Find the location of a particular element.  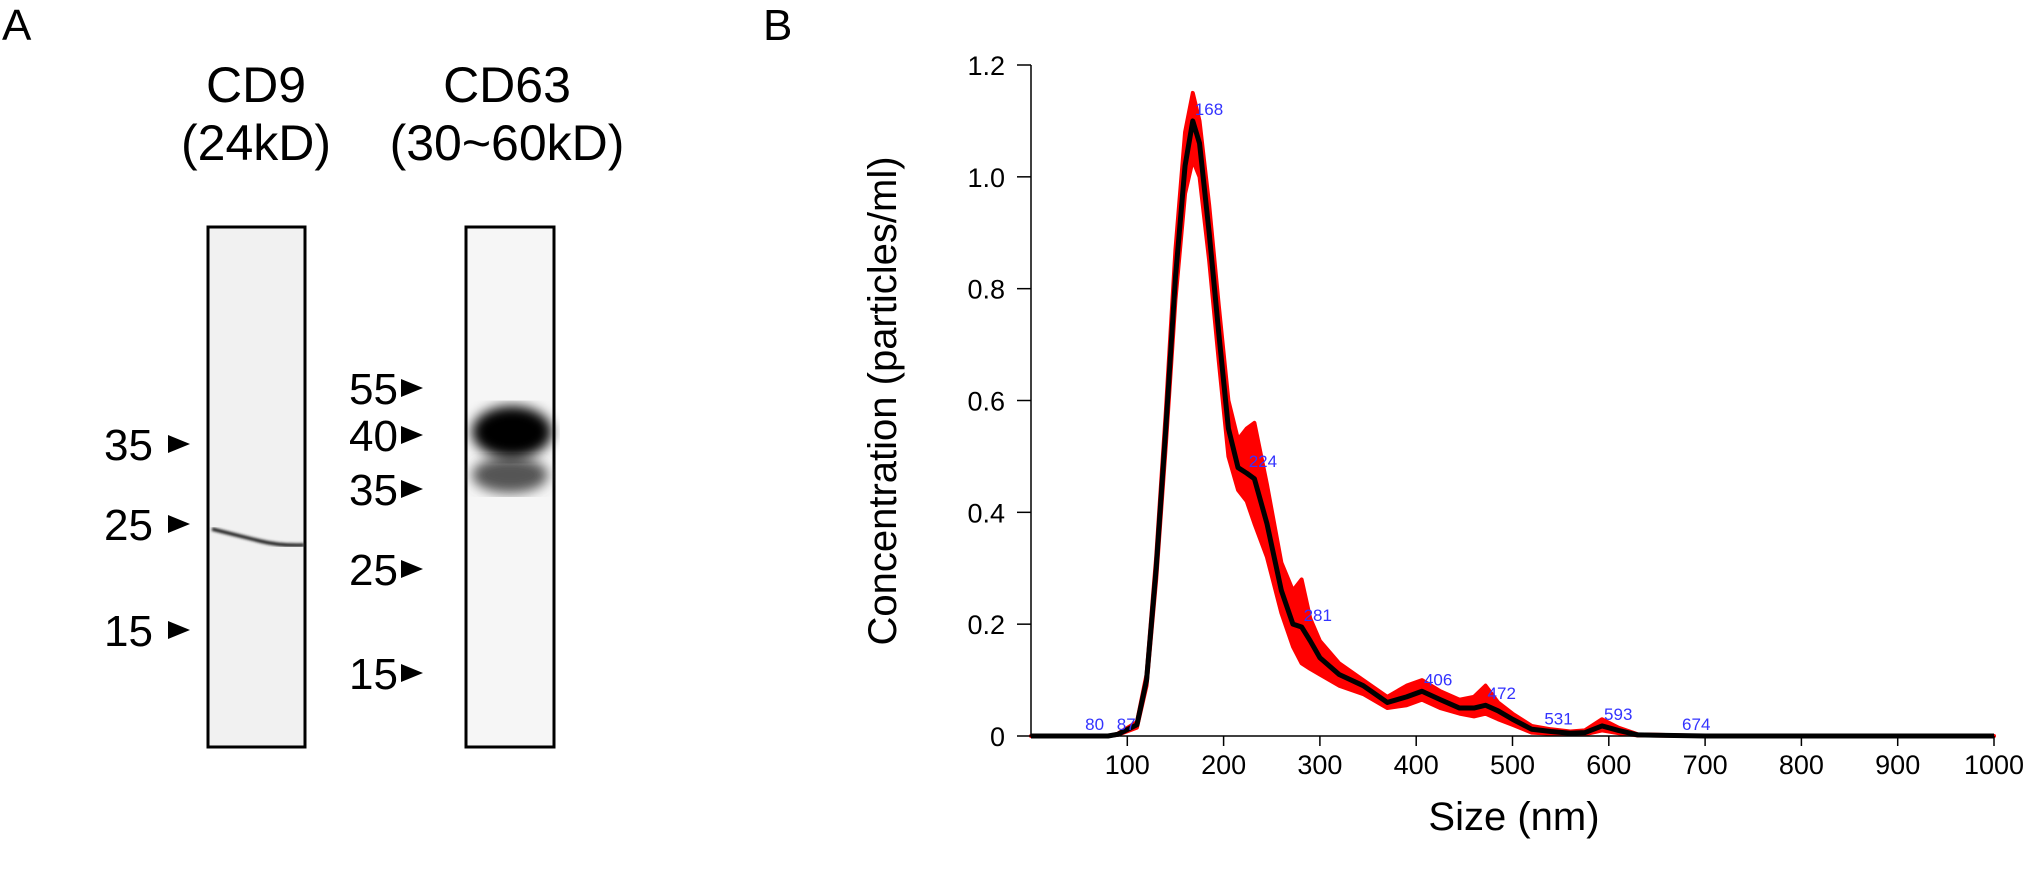

y-tick-label: 0.2 is located at coordinates (986, 625).